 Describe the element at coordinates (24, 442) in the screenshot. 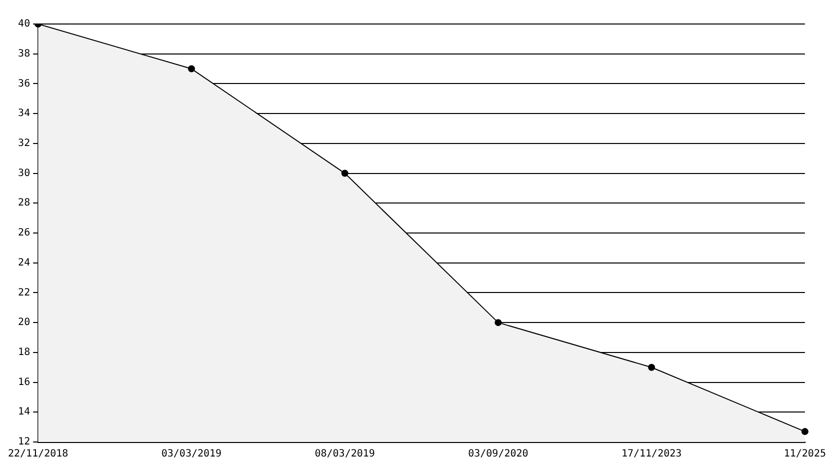

I see `y-tick-label: 12` at that location.